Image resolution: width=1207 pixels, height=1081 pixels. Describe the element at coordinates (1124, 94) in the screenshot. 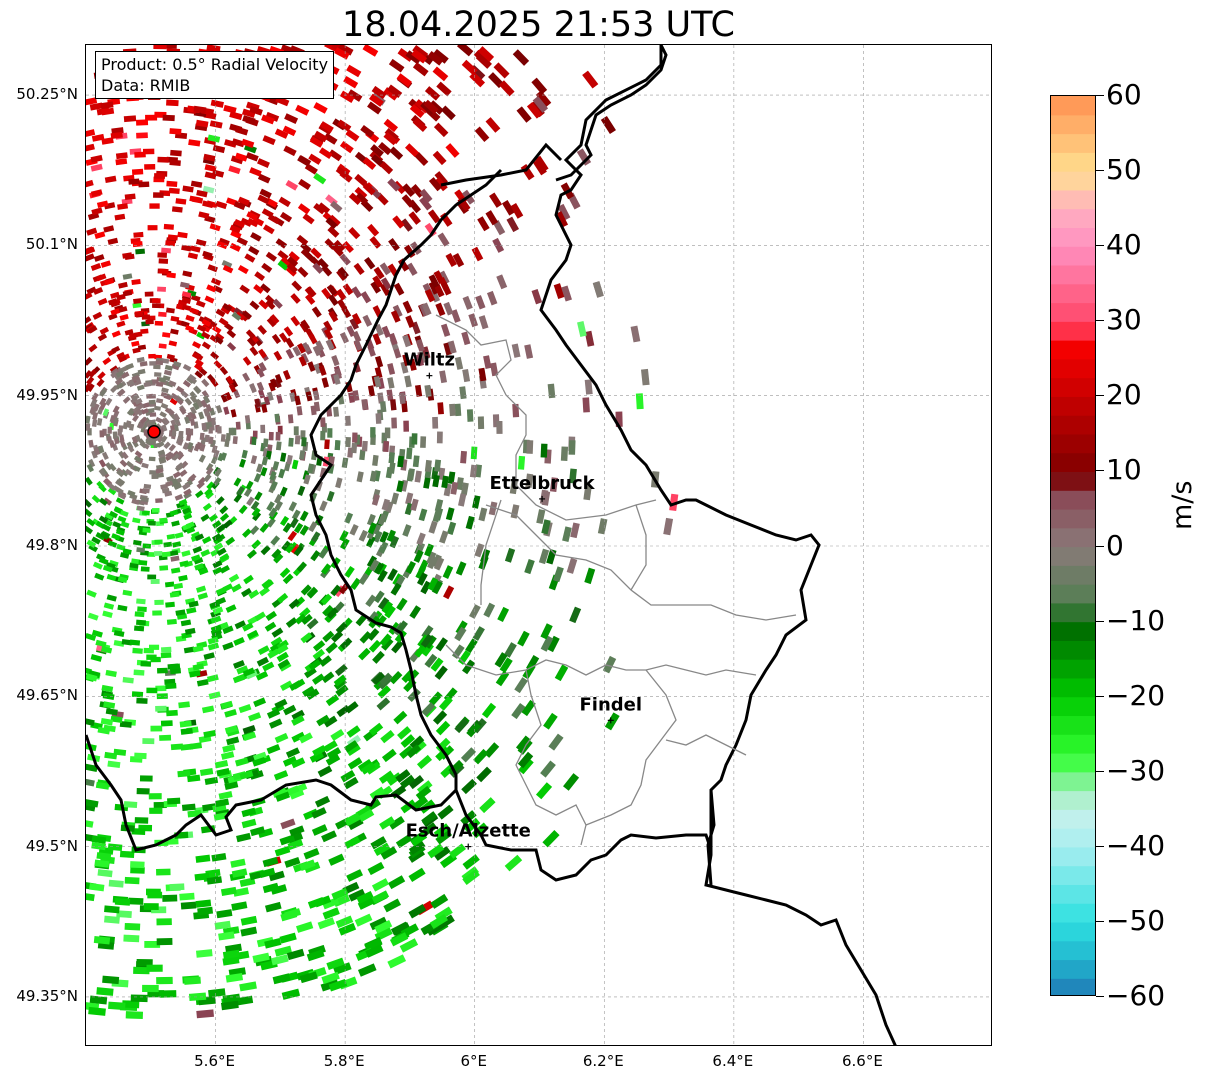

I see `colorbar-tick-label: 60` at that location.